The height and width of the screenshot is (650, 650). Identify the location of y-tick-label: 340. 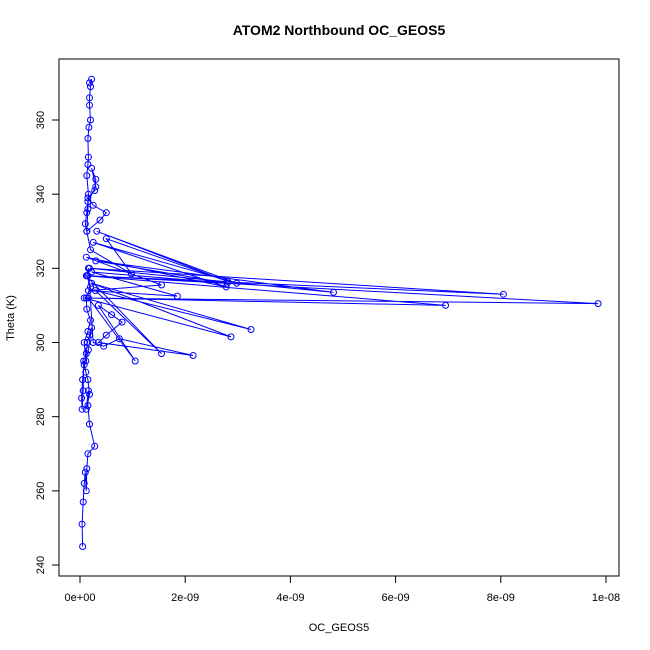
(41, 194).